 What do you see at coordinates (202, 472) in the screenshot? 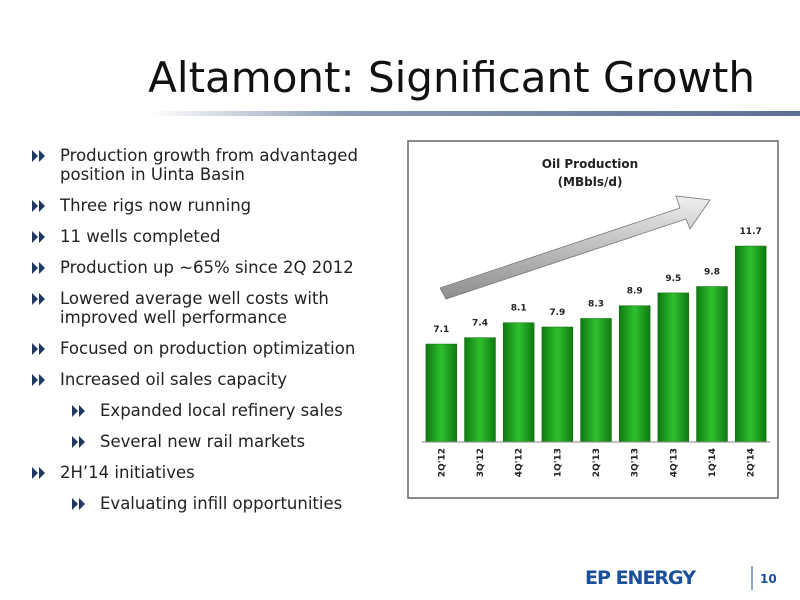
I see `bullet: 2H’14 initiatives` at bounding box center [202, 472].